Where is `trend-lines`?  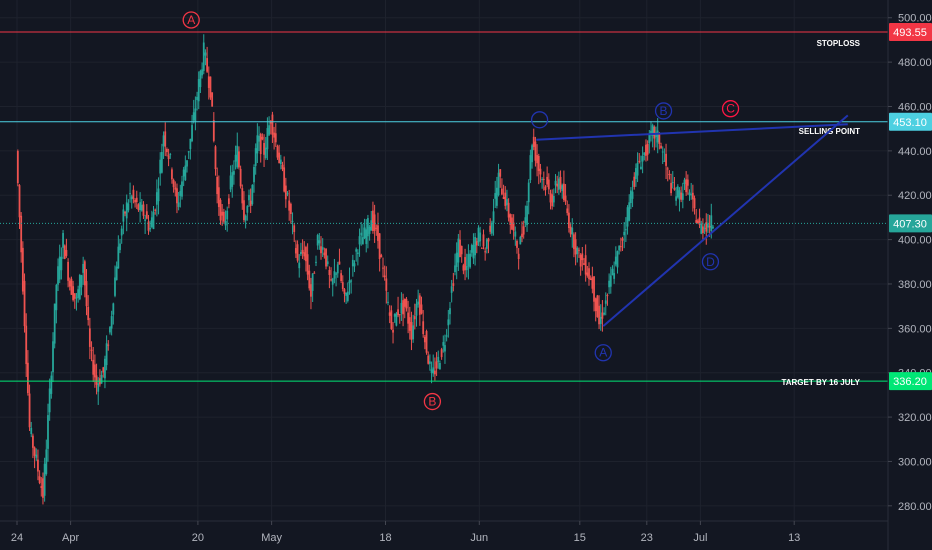
trend-lines is located at coordinates (692, 220).